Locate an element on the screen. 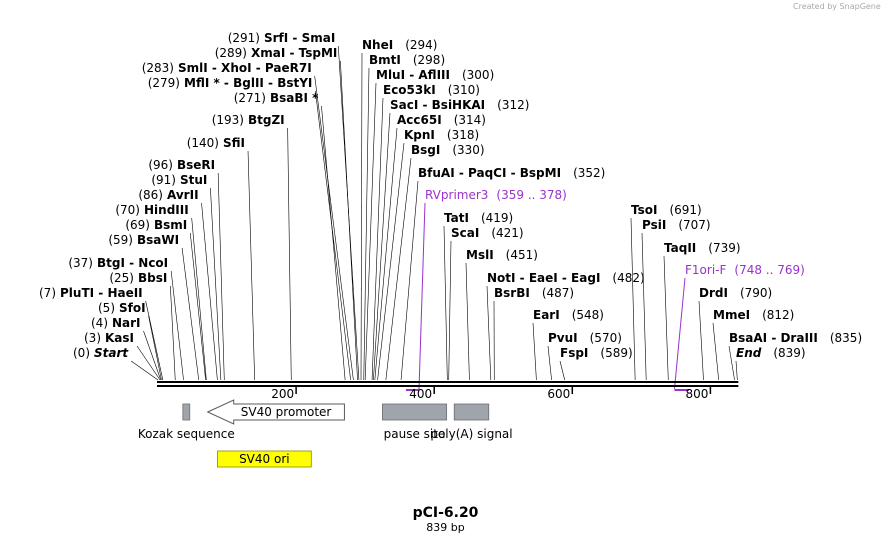 The image size is (891, 544). feature-sv40-ori is located at coordinates (264, 459).